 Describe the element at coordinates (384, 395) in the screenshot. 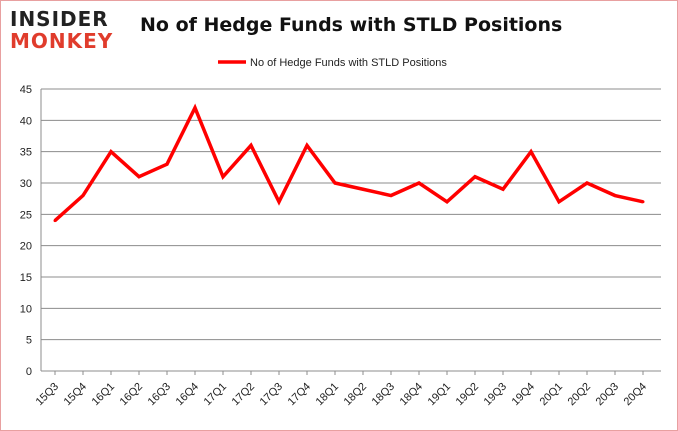

I see `x-tick-label: 18Q3` at that location.